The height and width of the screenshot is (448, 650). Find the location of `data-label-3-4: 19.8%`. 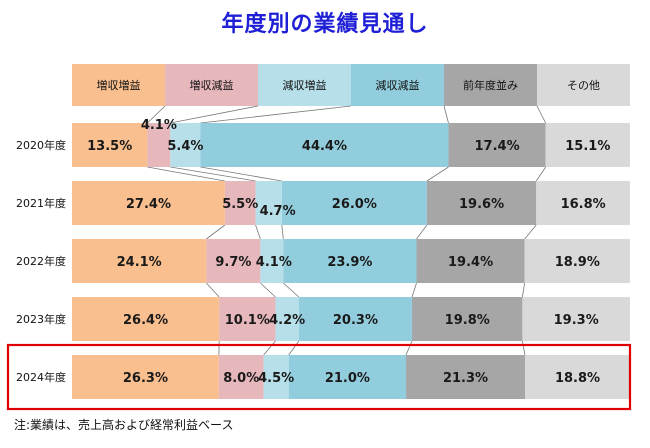

data-label-3-4: 19.8% is located at coordinates (467, 320).